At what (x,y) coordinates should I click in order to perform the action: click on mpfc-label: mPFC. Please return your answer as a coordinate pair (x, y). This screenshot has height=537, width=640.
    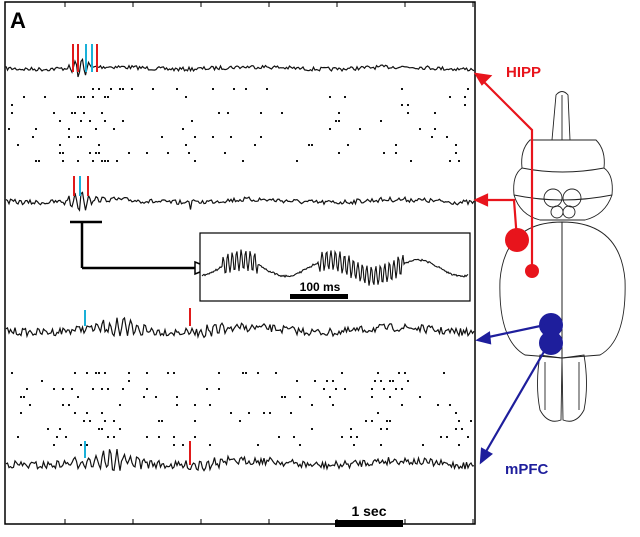
    Looking at the image, I should click on (527, 469).